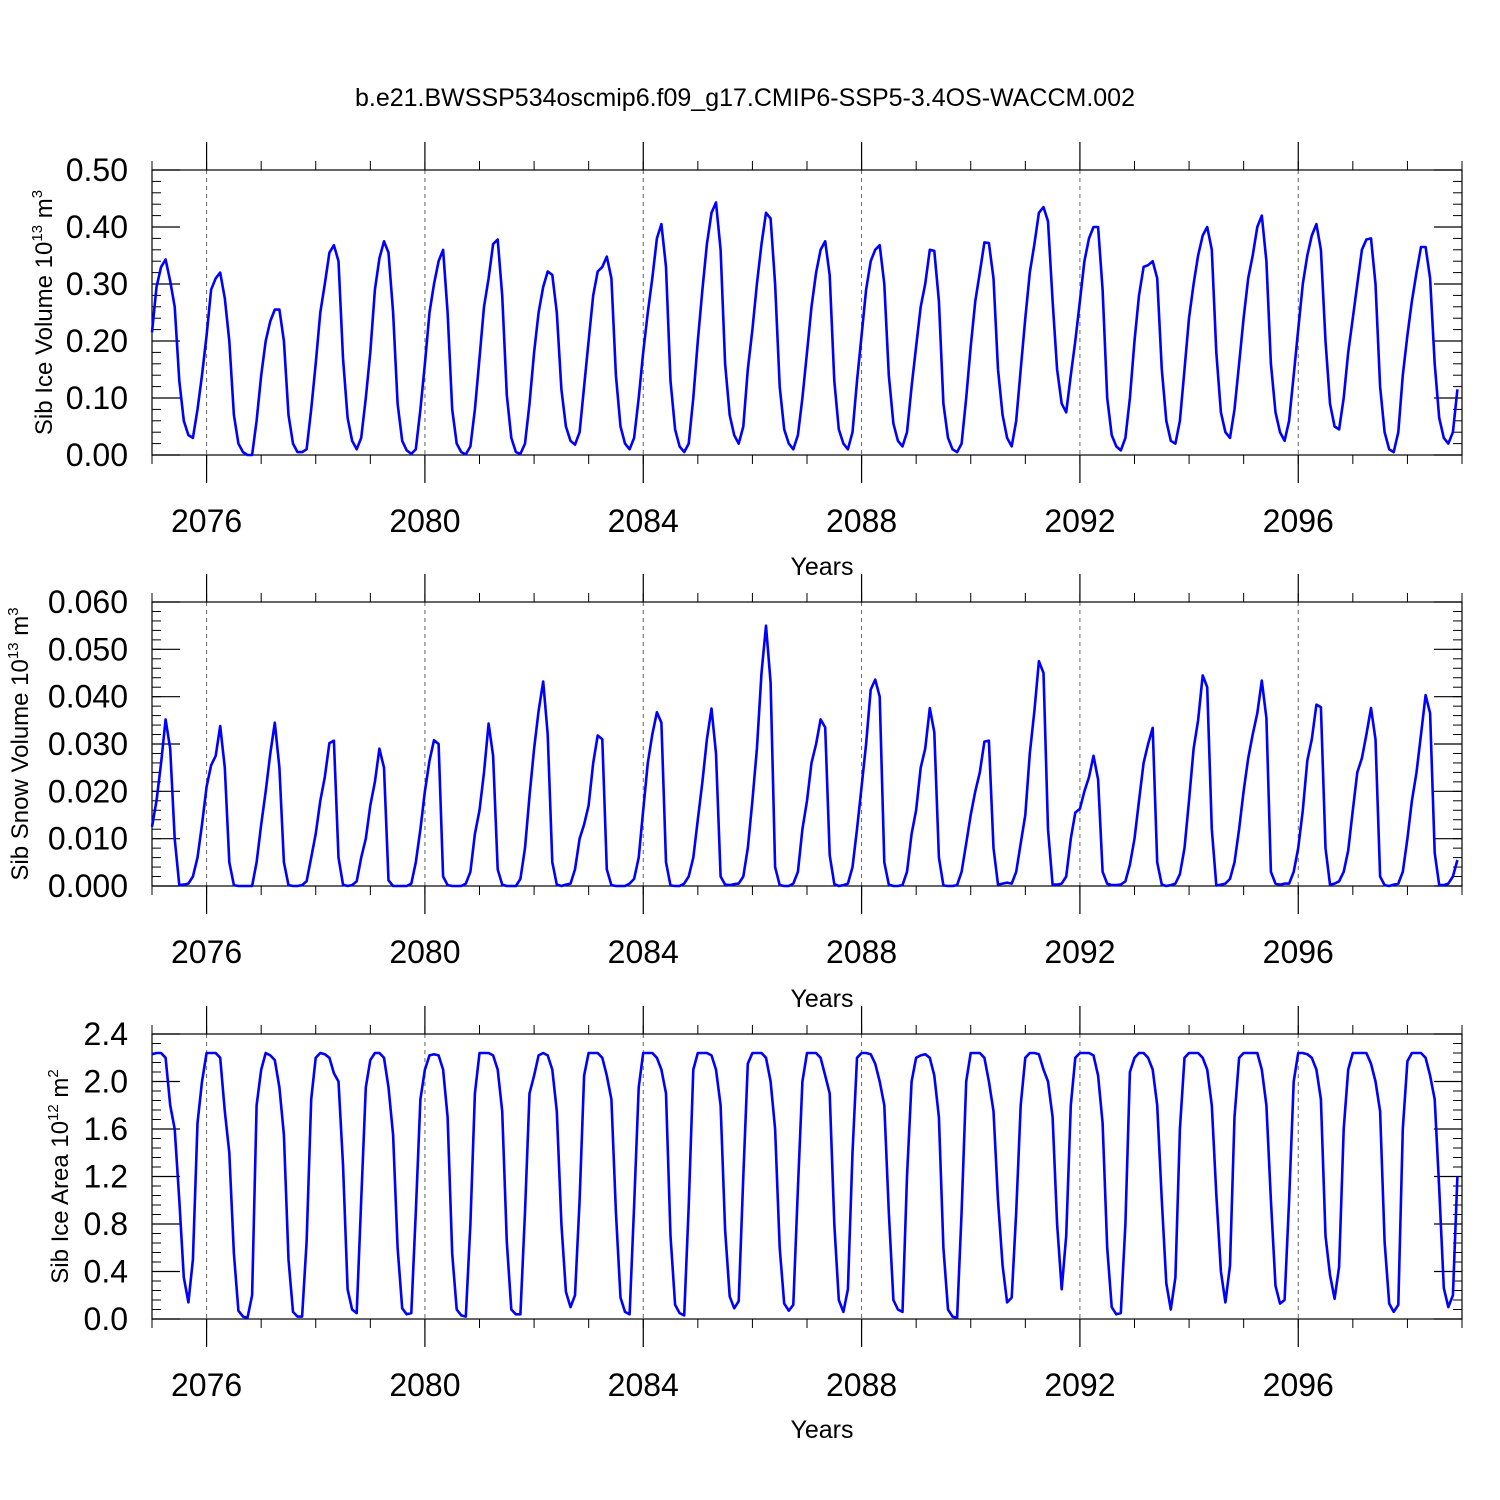 This screenshot has height=1500, width=1500. Describe the element at coordinates (97, 170) in the screenshot. I see `y-tick-label: 0.50` at that location.